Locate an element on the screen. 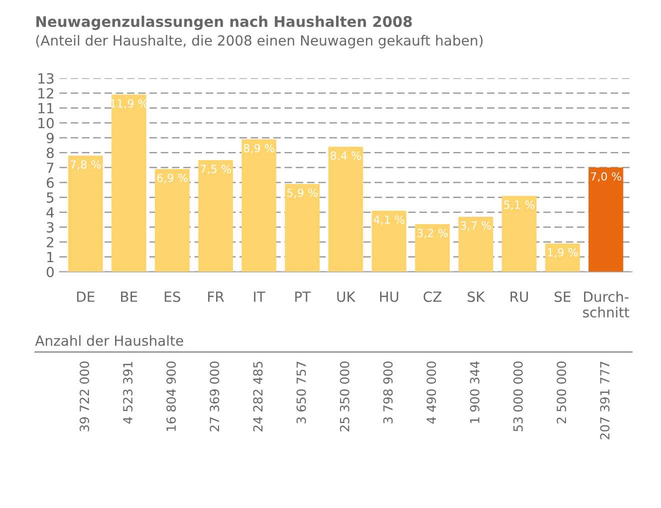  x-tick-label: CZ is located at coordinates (433, 296).